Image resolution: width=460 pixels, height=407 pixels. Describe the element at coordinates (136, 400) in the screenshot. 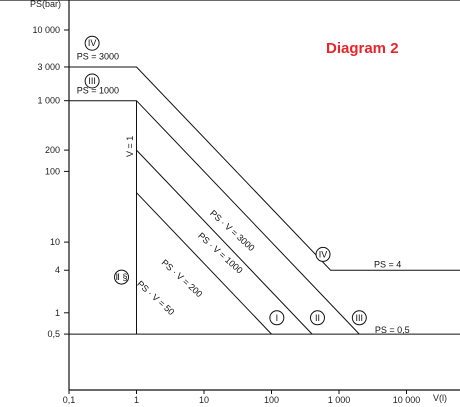

I see `x-tick-label: 1` at that location.